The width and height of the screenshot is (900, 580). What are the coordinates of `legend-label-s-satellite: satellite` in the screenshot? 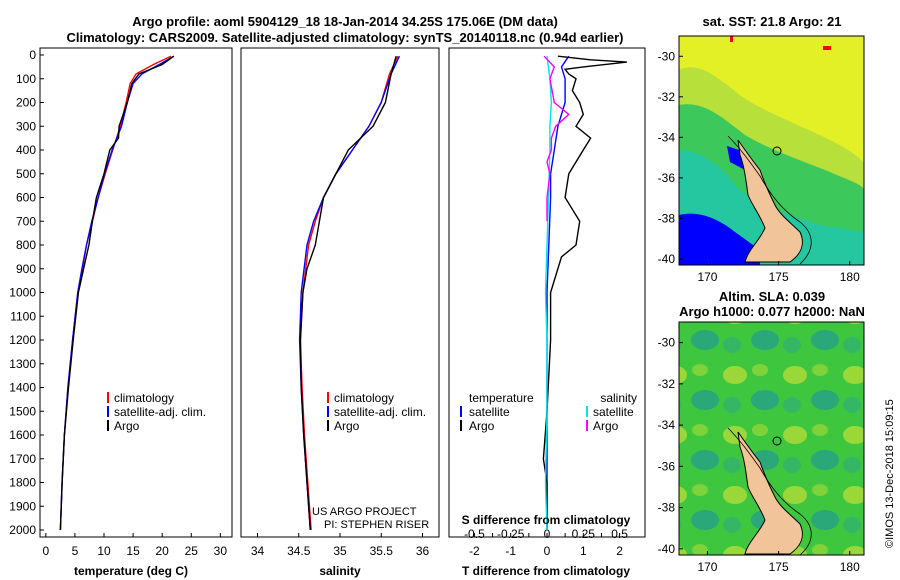 It's located at (613, 412).